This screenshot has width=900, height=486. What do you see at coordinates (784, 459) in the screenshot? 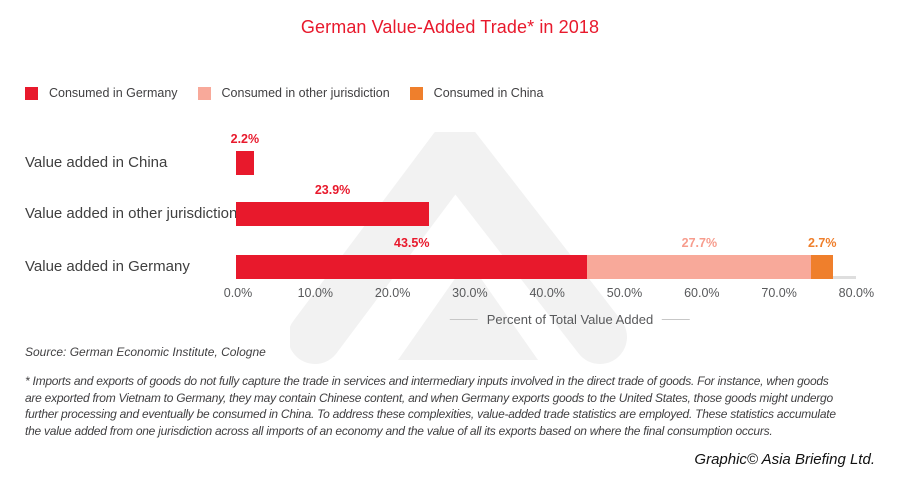
I see `graphic-credit: Graphic© Asia Briefing Ltd.` at bounding box center [784, 459].